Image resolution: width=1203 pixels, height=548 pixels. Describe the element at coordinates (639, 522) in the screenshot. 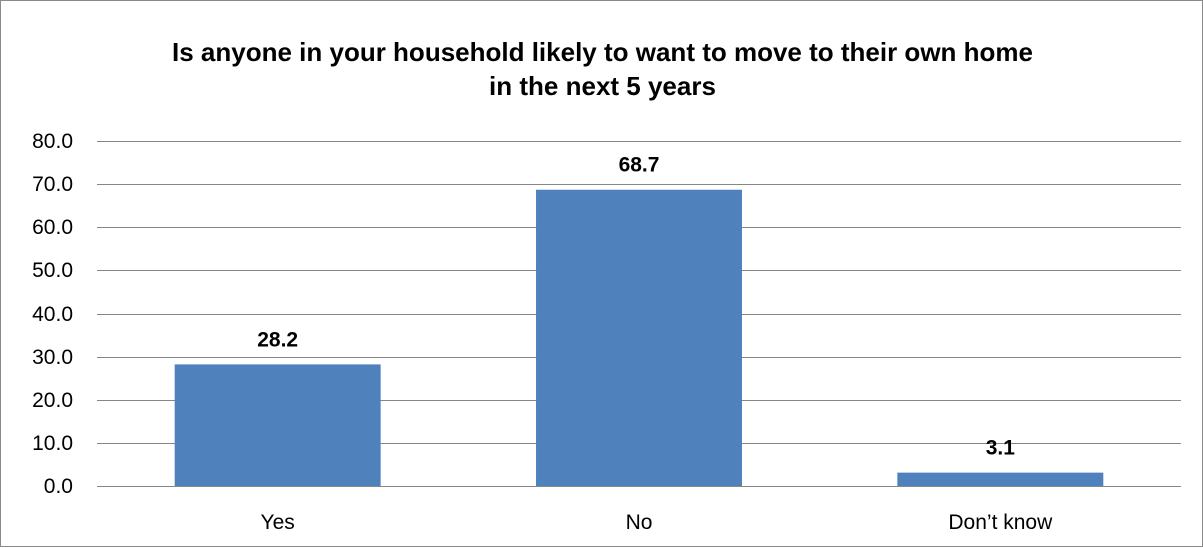

I see `category-label-1: No` at that location.